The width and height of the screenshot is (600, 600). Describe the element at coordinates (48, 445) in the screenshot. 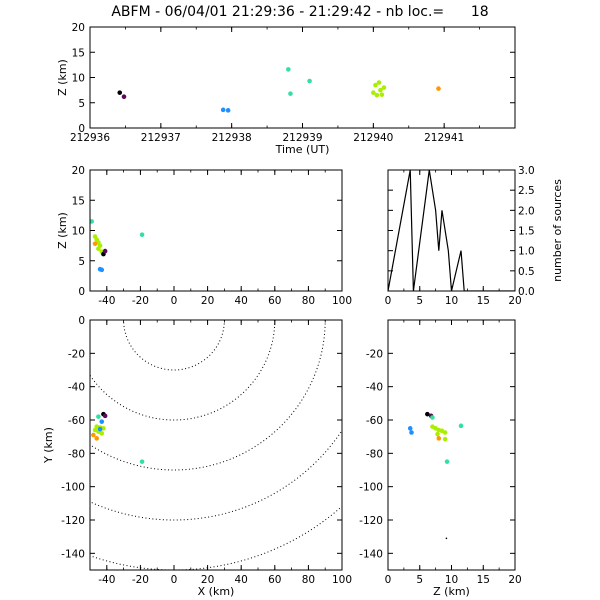

I see `y-axis-label: Y (km)` at that location.